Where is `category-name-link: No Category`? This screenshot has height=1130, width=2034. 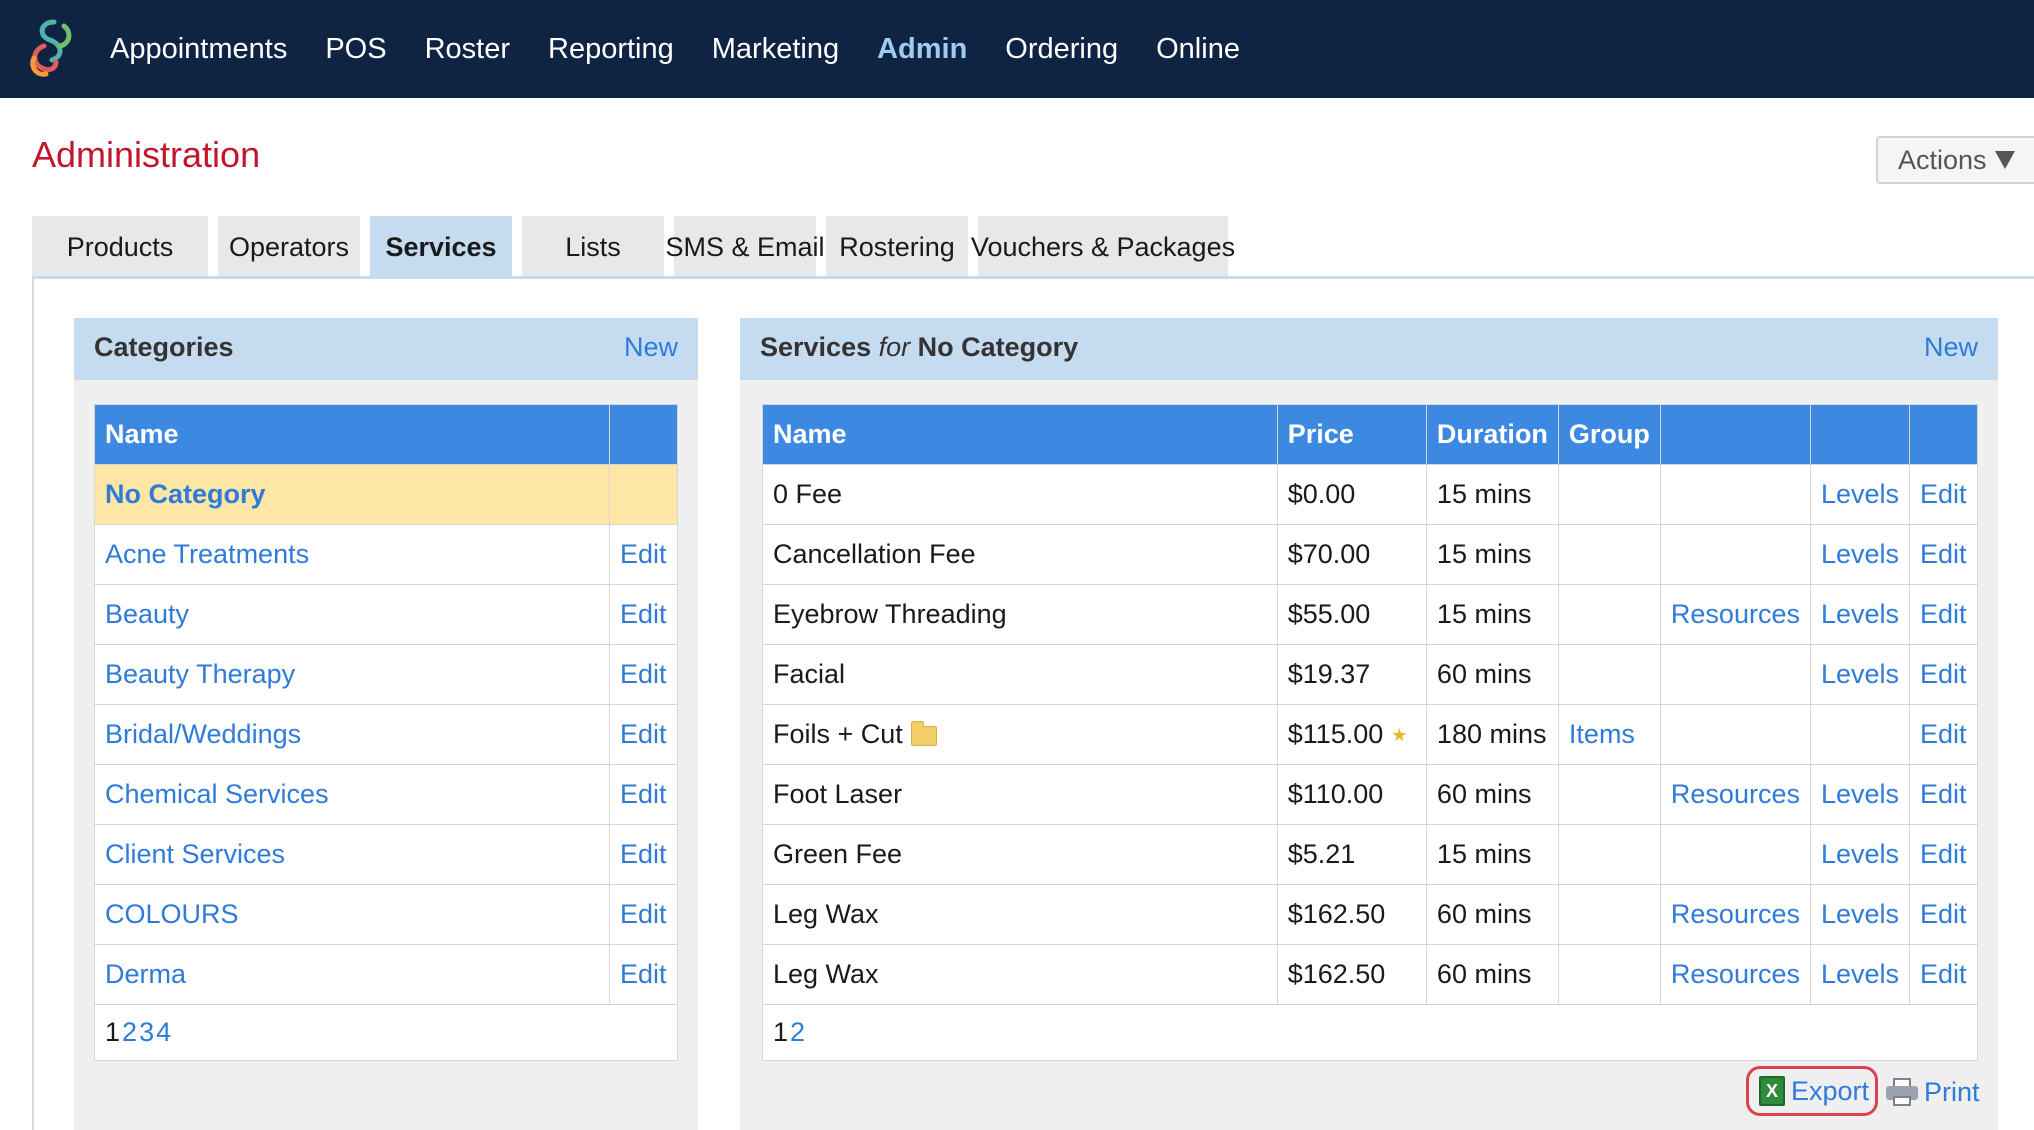 category-name-link: No Category is located at coordinates (352, 494).